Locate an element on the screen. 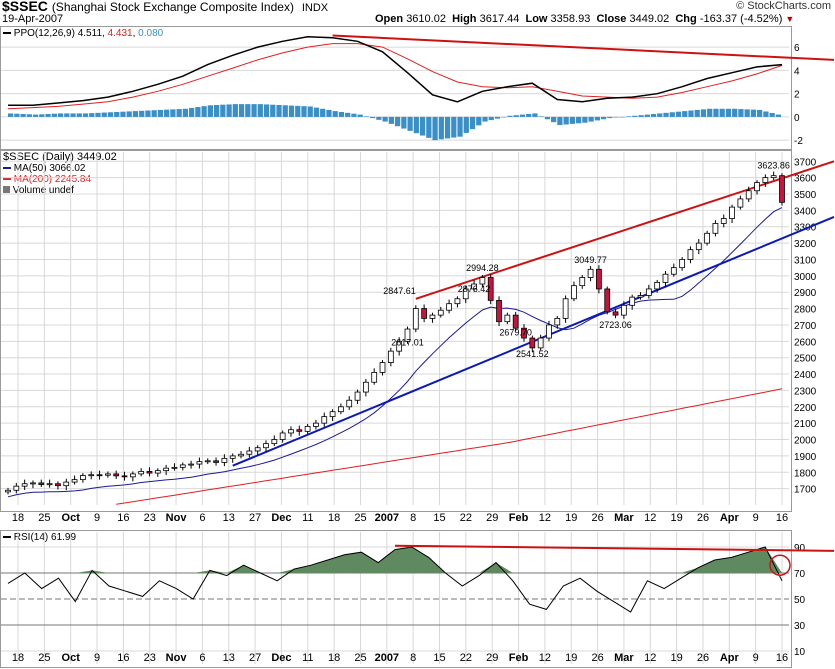 The width and height of the screenshot is (835, 669). ppo-legend-swatch is located at coordinates (7, 33).